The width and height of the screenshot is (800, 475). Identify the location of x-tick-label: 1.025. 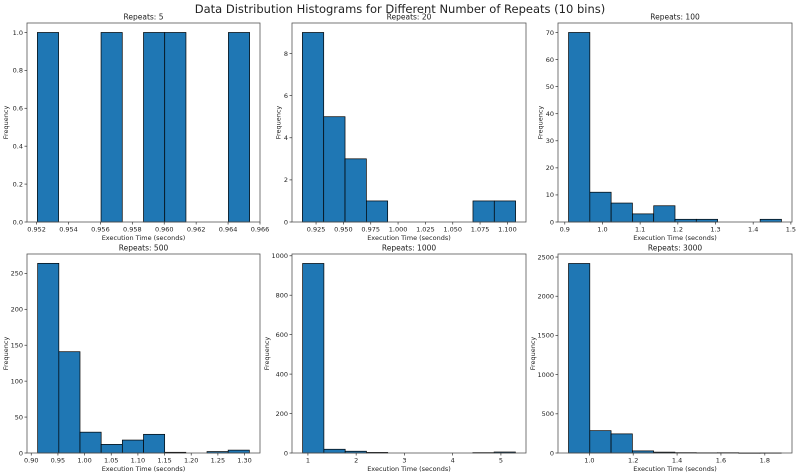
(425, 230).